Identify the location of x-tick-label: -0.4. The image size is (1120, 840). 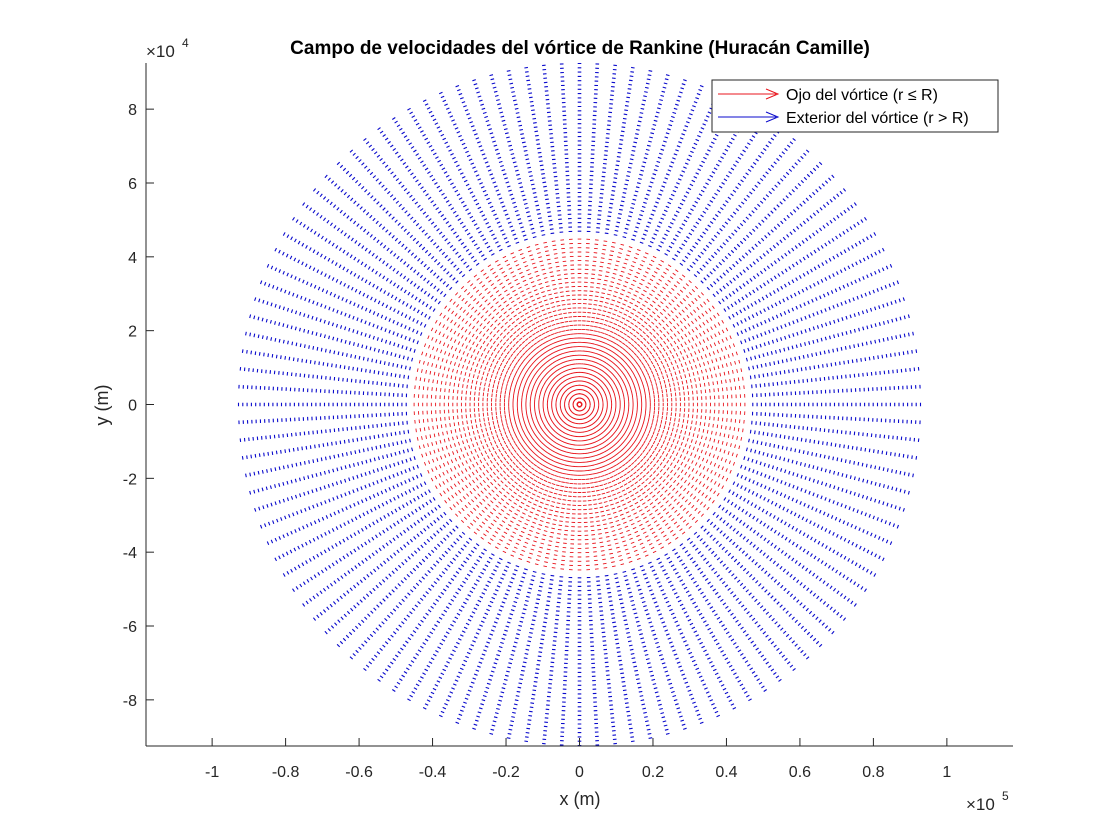
(433, 772).